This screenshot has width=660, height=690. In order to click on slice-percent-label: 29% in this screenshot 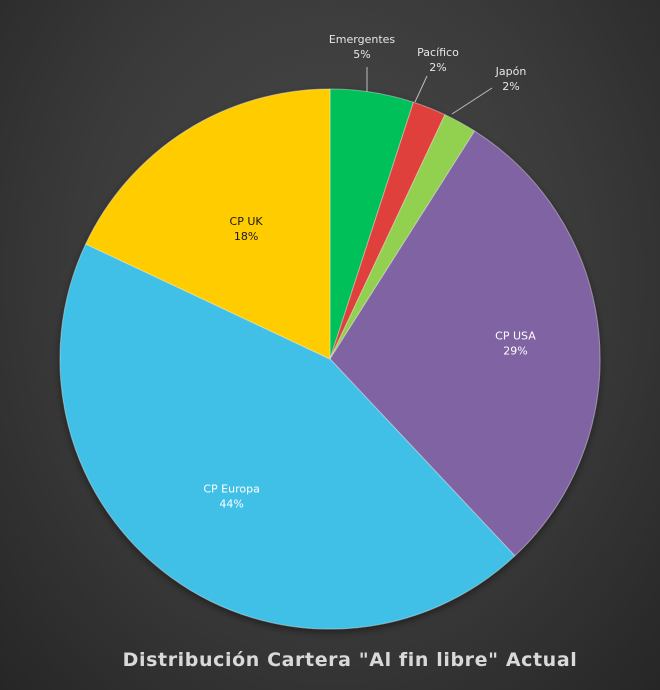, I will do `click(515, 350)`.